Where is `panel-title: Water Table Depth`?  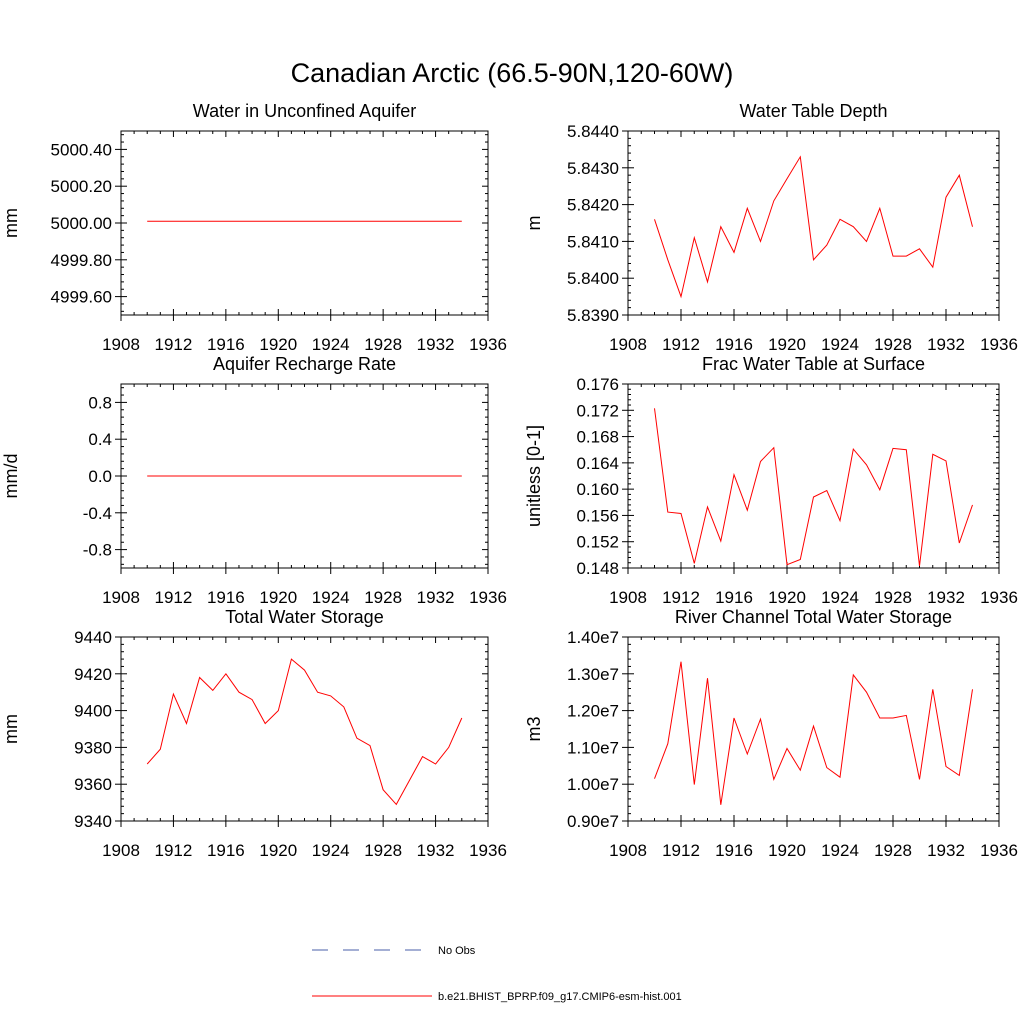 panel-title: Water Table Depth is located at coordinates (813, 111).